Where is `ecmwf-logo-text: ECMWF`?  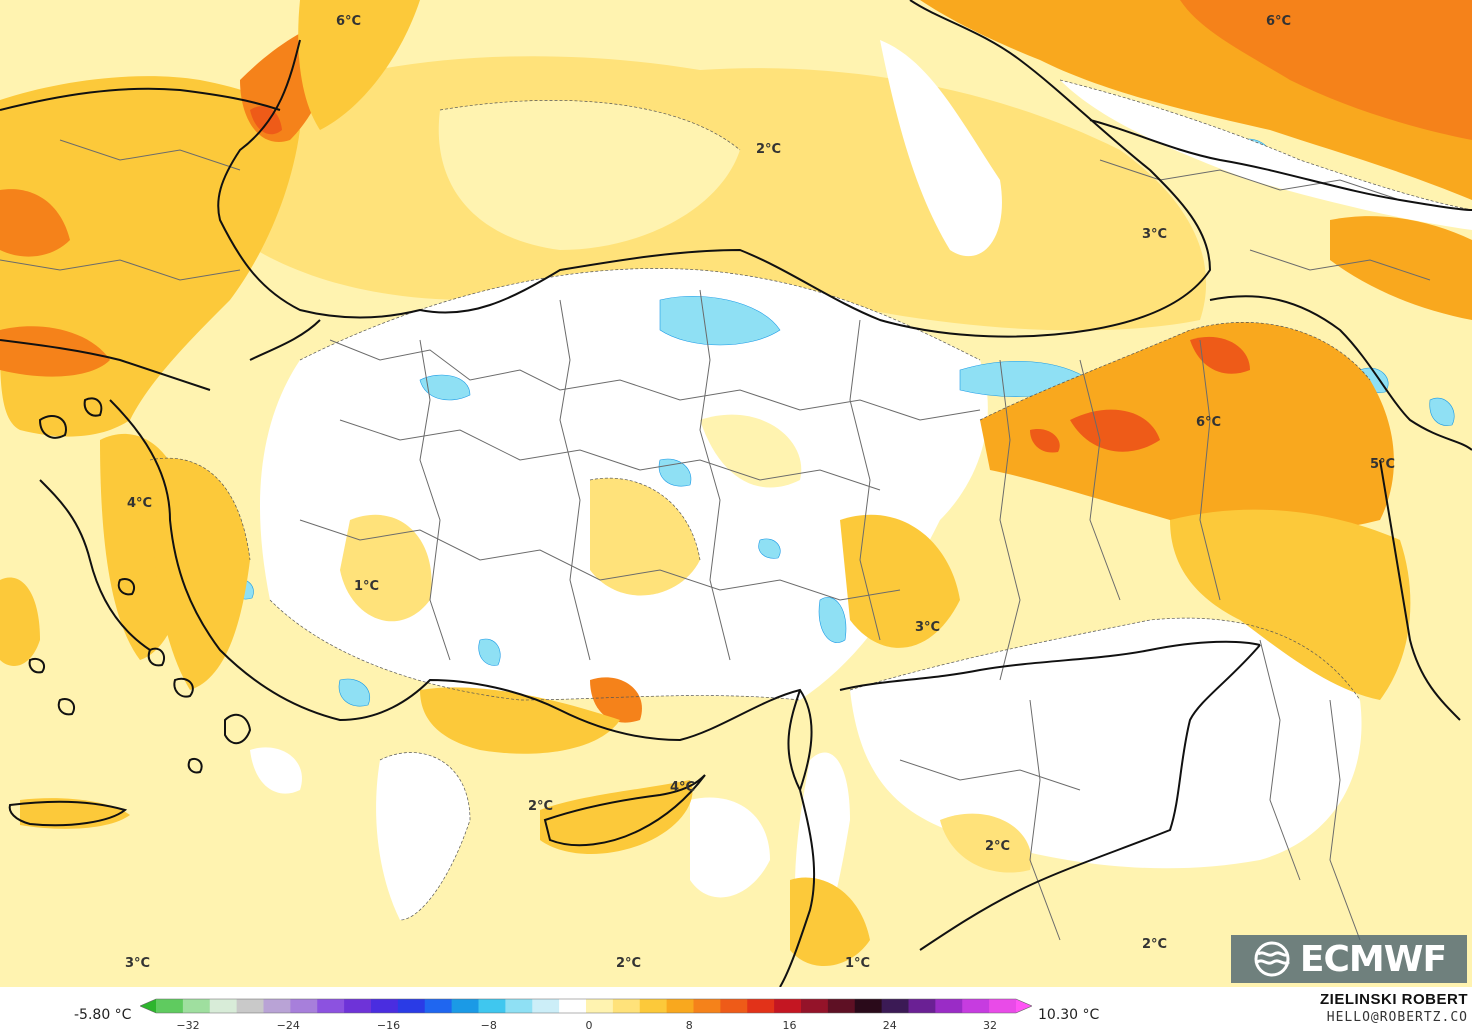
ecmwf-logo-text: ECMWF is located at coordinates (1373, 959).